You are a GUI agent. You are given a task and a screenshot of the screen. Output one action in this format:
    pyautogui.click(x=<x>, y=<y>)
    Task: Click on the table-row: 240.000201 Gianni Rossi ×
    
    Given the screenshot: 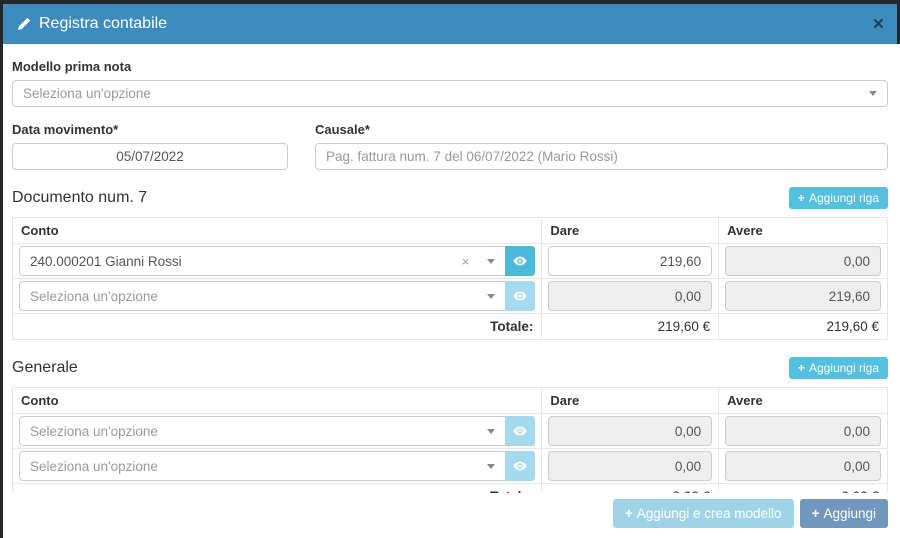 What is the action you would take?
    pyautogui.click(x=449, y=261)
    